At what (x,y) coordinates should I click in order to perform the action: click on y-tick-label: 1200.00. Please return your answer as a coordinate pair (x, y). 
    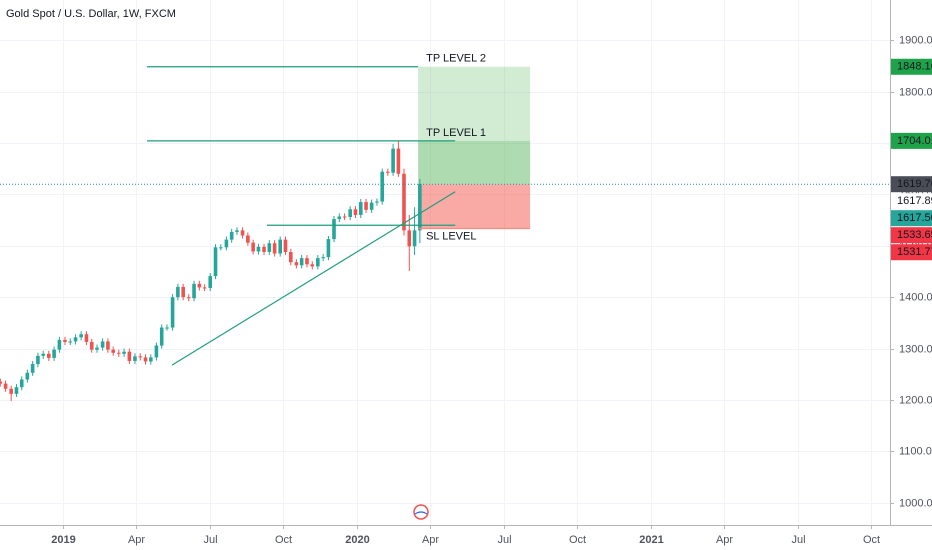
    Looking at the image, I should click on (915, 400).